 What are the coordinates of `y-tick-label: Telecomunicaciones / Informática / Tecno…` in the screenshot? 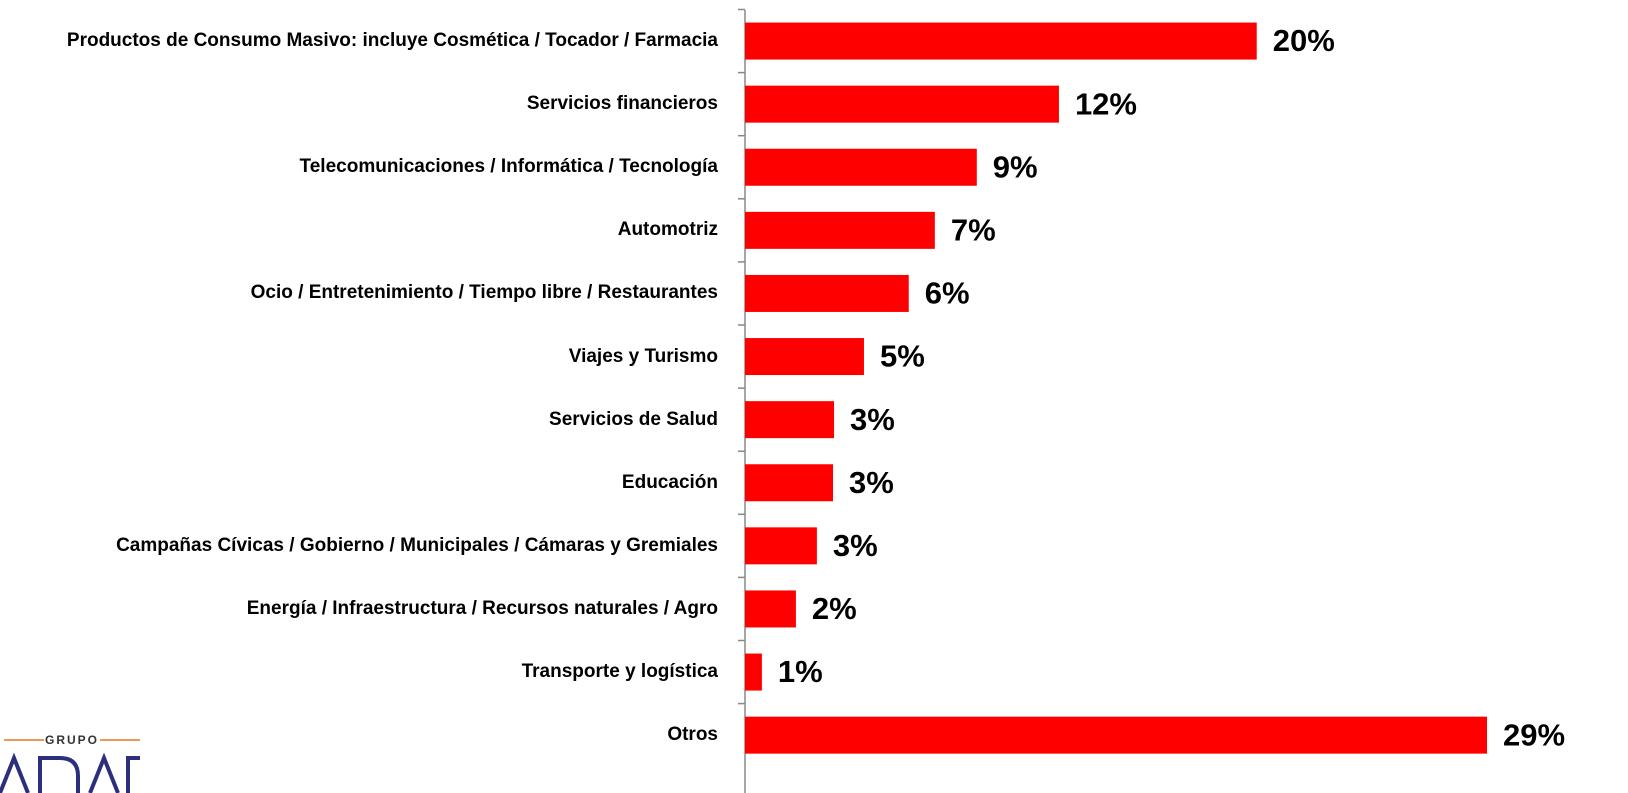 It's located at (508, 167).